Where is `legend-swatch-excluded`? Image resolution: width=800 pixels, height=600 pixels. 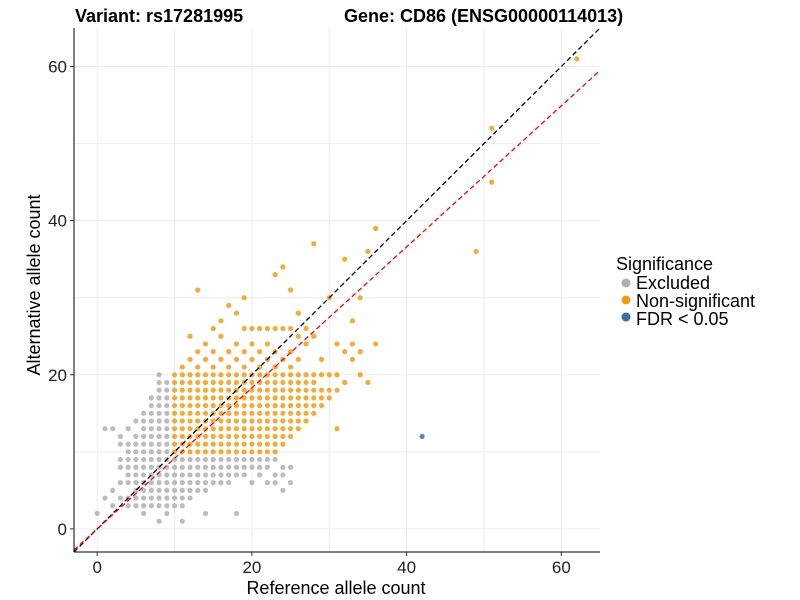
legend-swatch-excluded is located at coordinates (626, 283).